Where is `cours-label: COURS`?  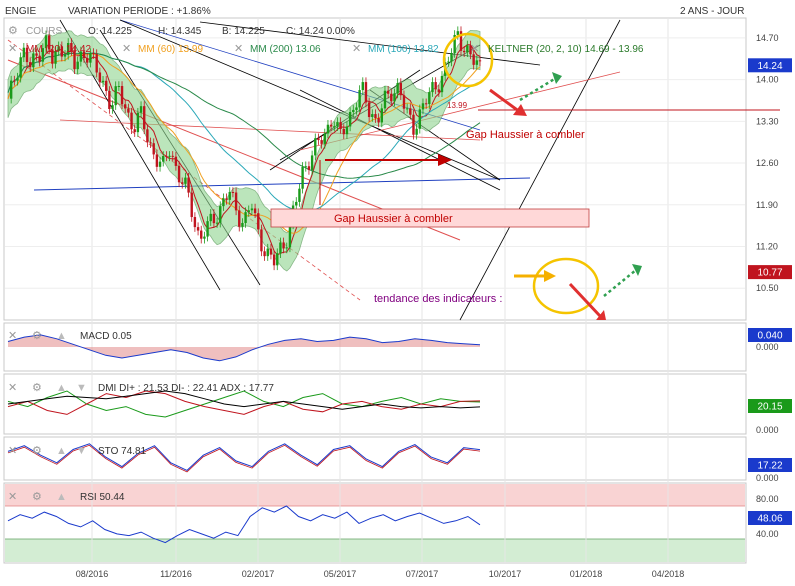
cours-label: COURS is located at coordinates (44, 31).